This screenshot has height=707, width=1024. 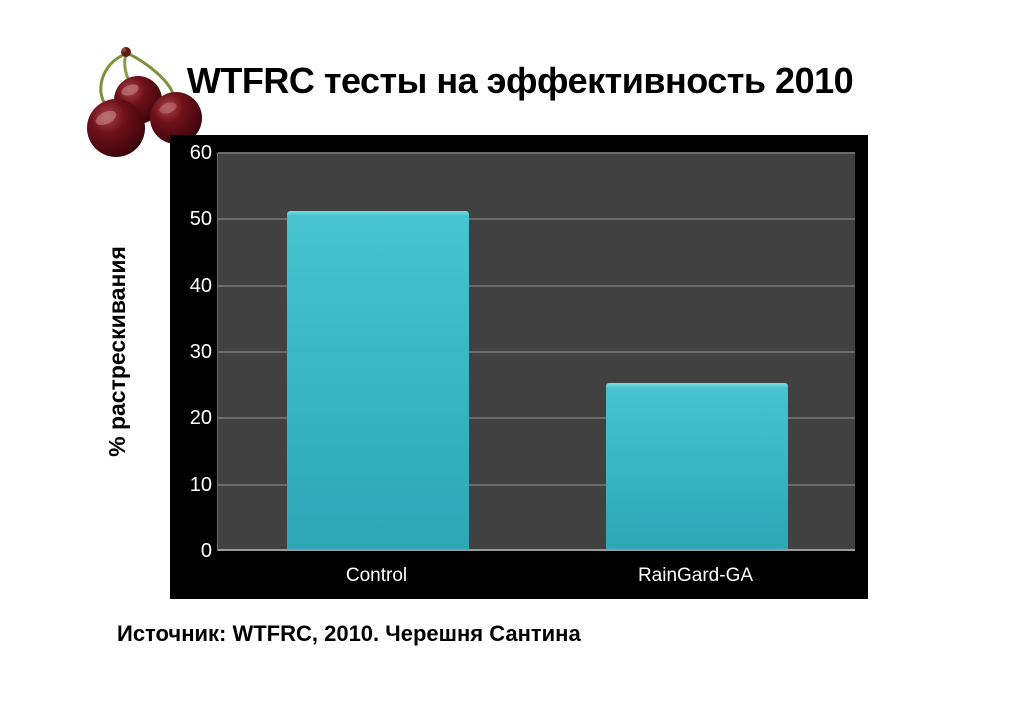 I want to click on cherries-image, so click(x=144, y=102).